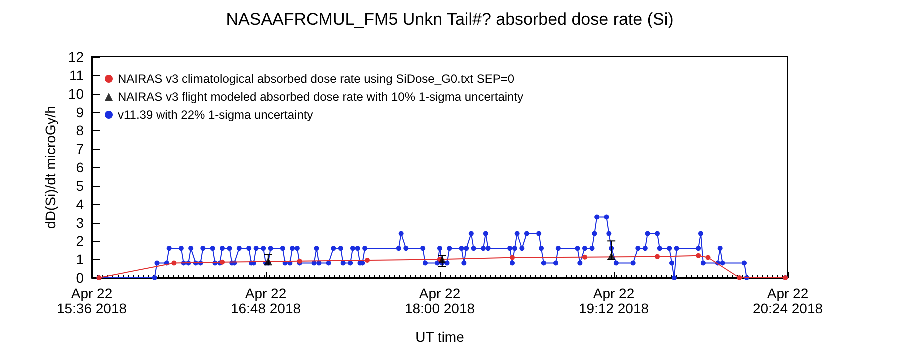  I want to click on y-tick-label: 6, so click(80, 168).